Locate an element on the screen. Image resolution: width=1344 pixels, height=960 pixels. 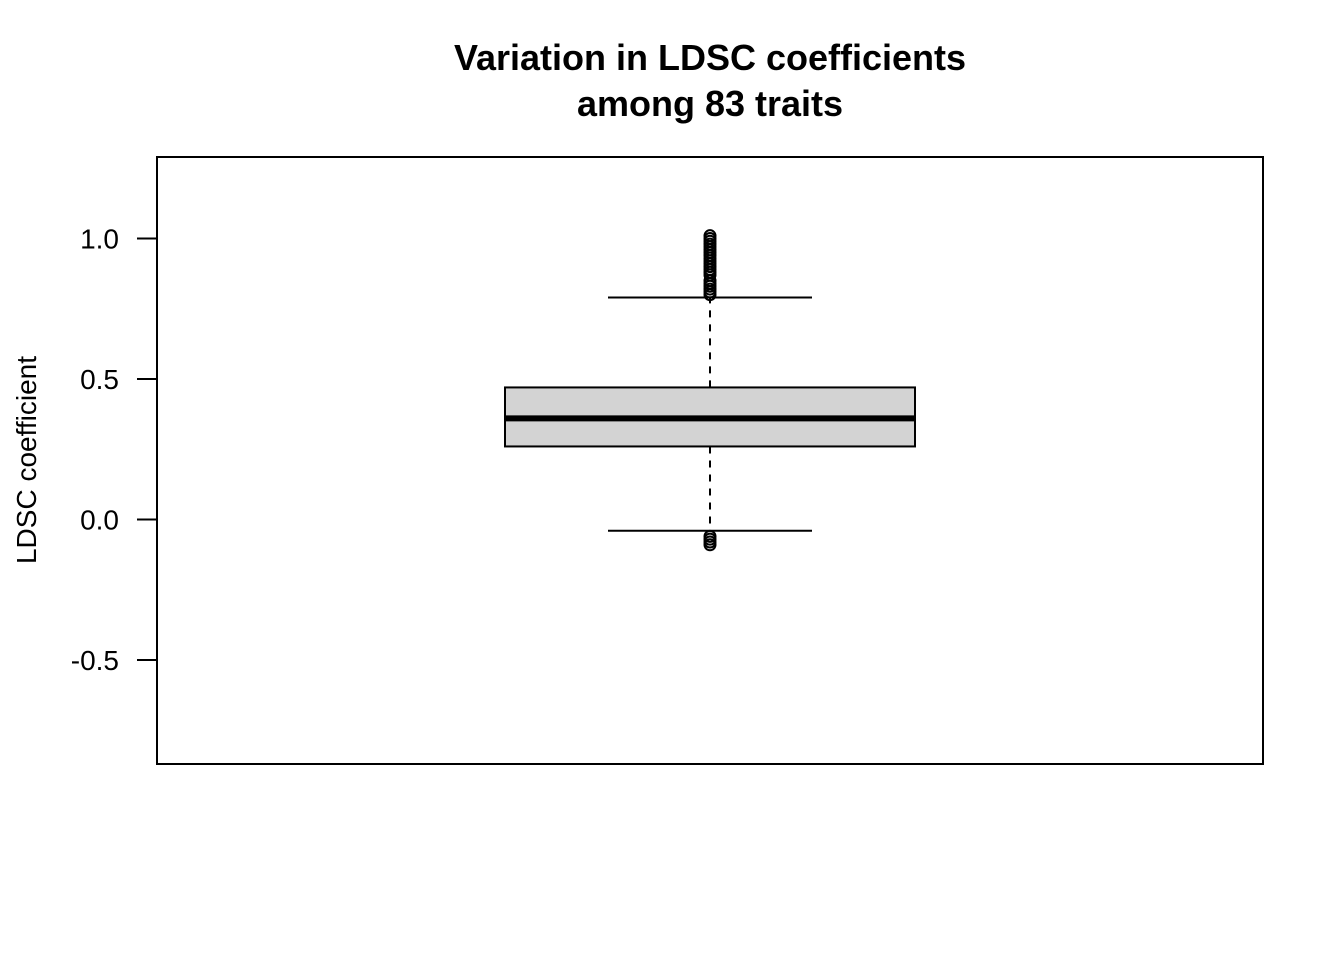
y-axis-label: LDSC coefficient is located at coordinates (26, 460).